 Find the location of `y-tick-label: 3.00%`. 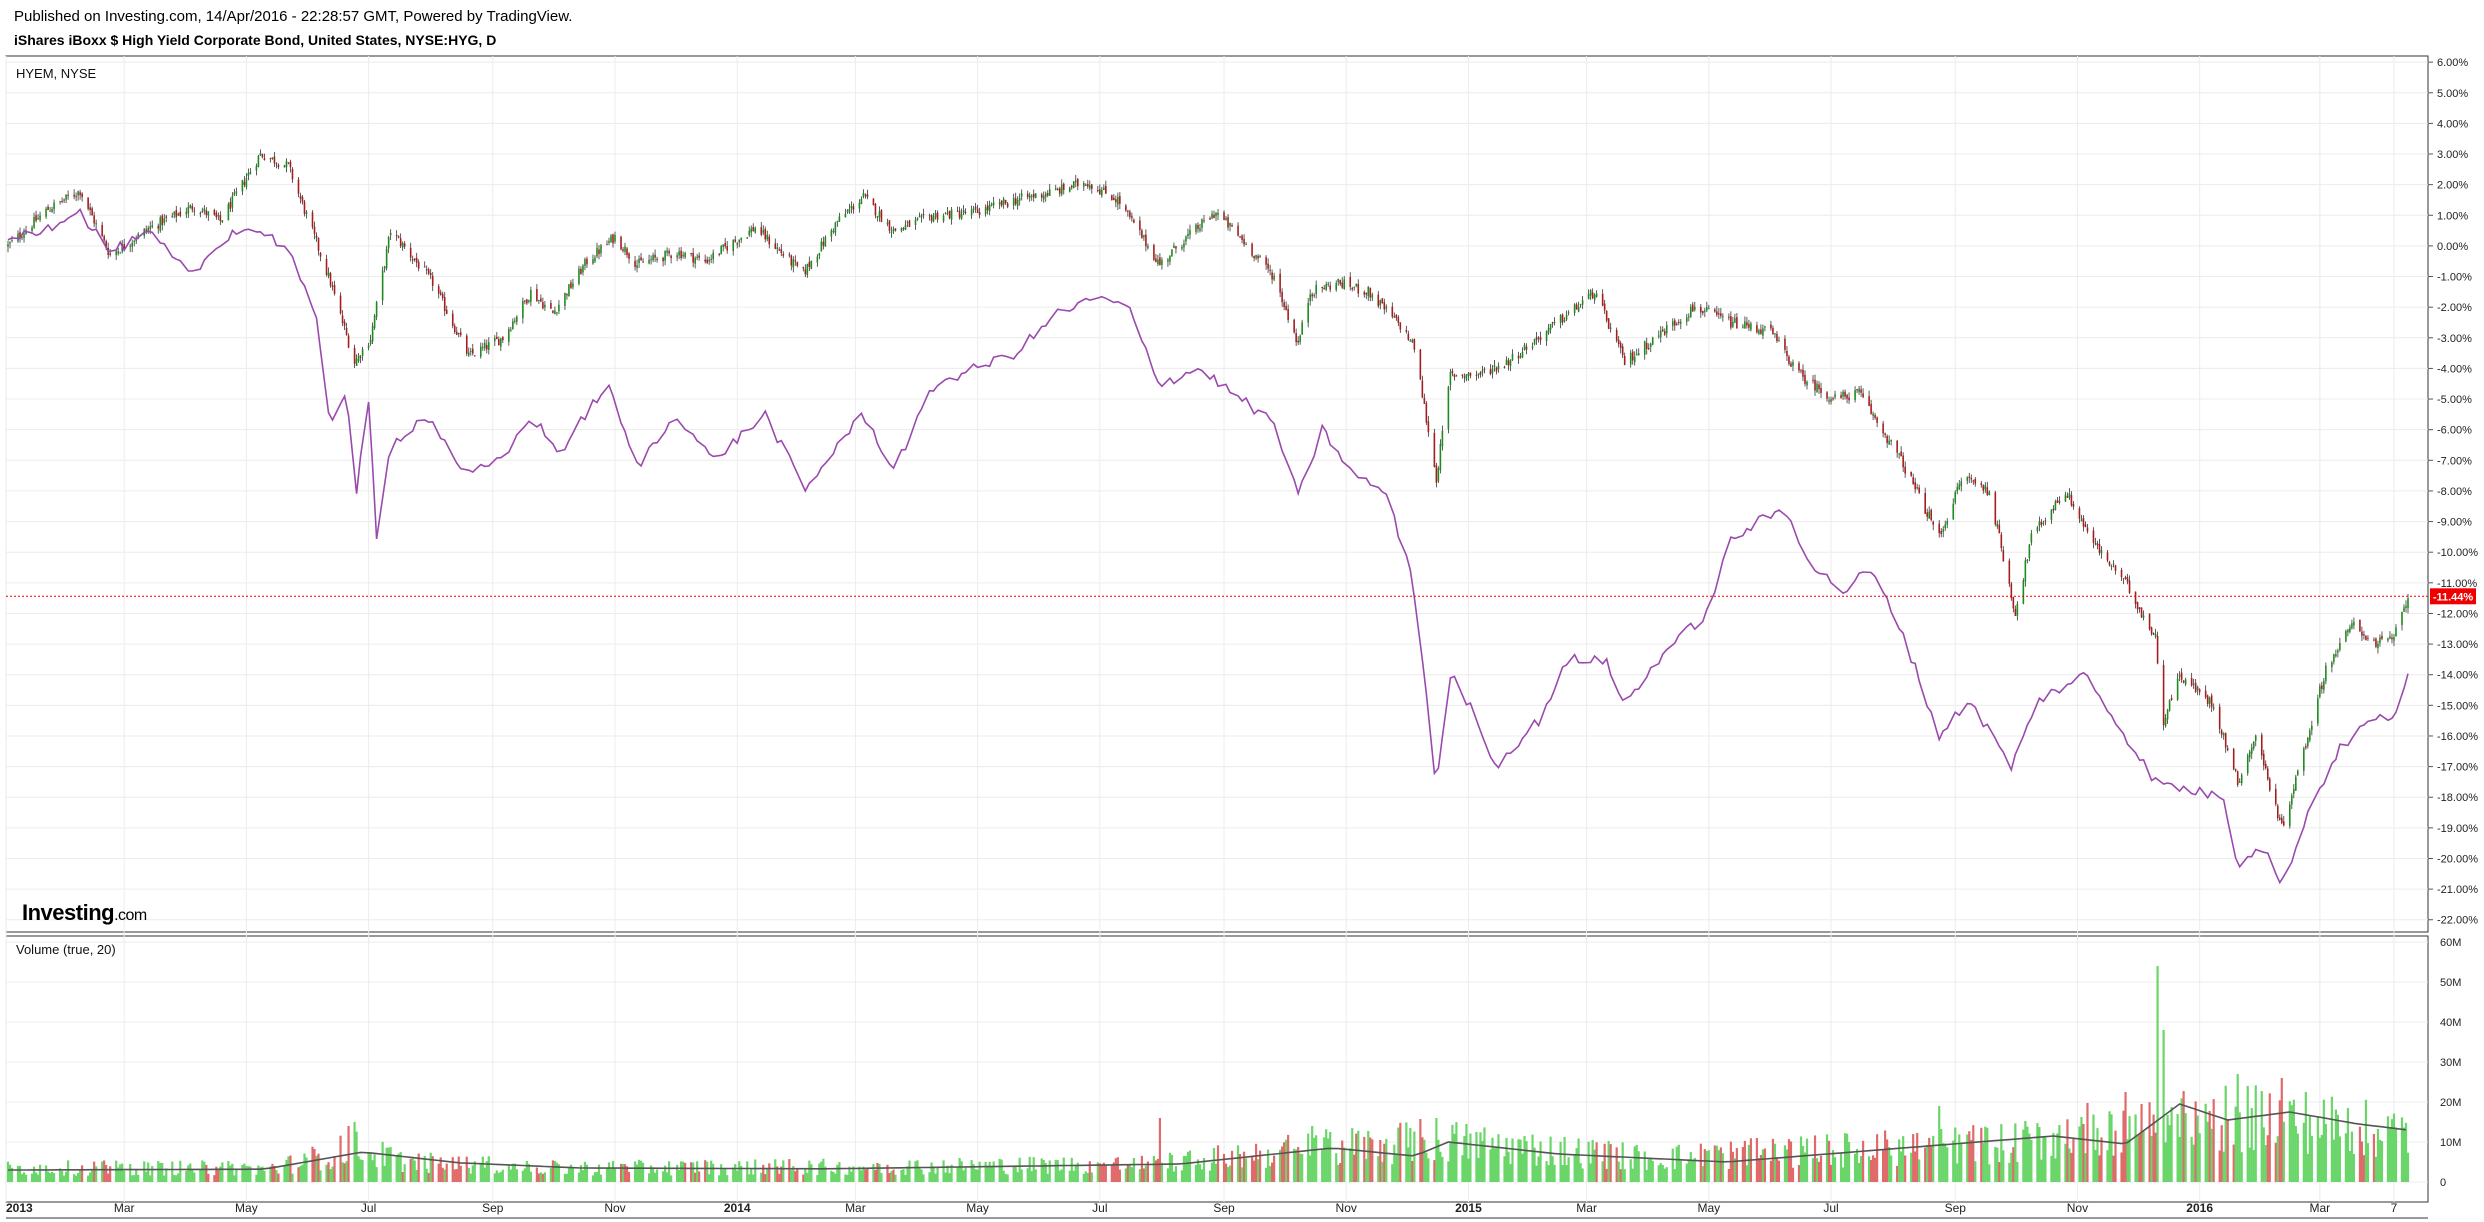

y-tick-label: 3.00% is located at coordinates (2452, 155).